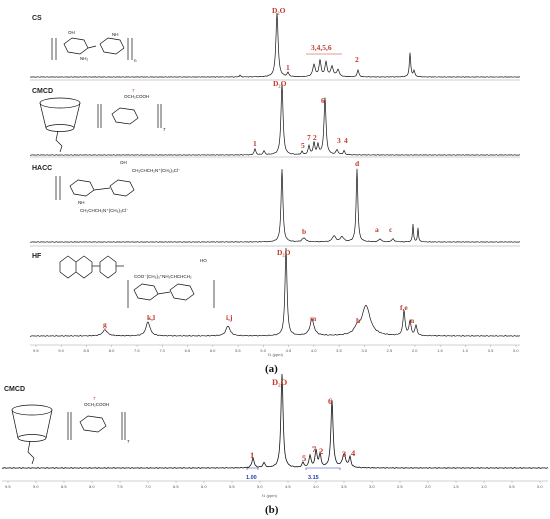 This screenshot has height=519, width=550. Describe the element at coordinates (288, 67) in the screenshot. I see `peak-label-cs-1: 1` at that location.